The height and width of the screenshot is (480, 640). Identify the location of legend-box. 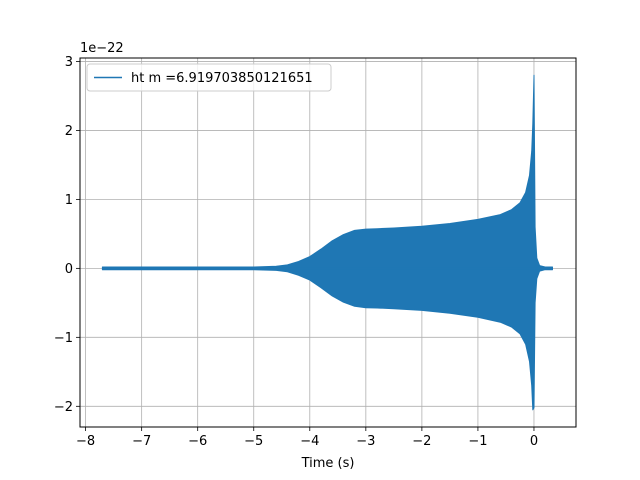
(209, 77).